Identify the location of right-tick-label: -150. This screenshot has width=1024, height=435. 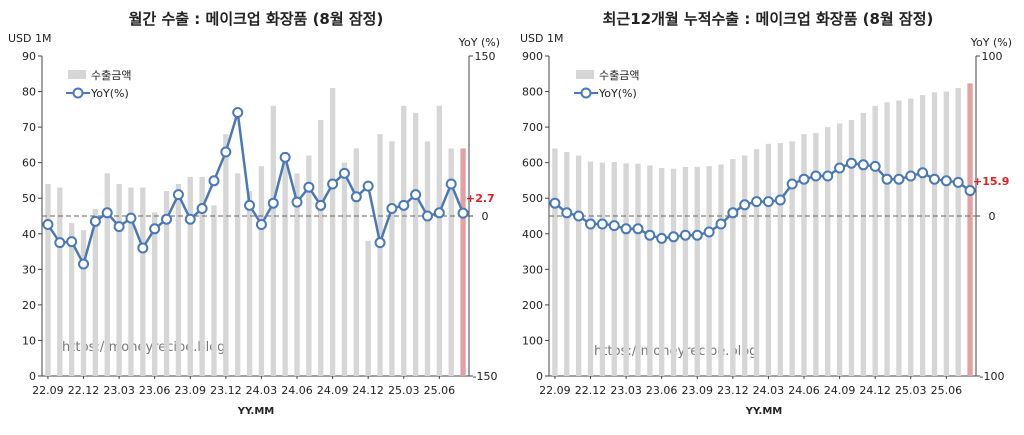
(485, 376).